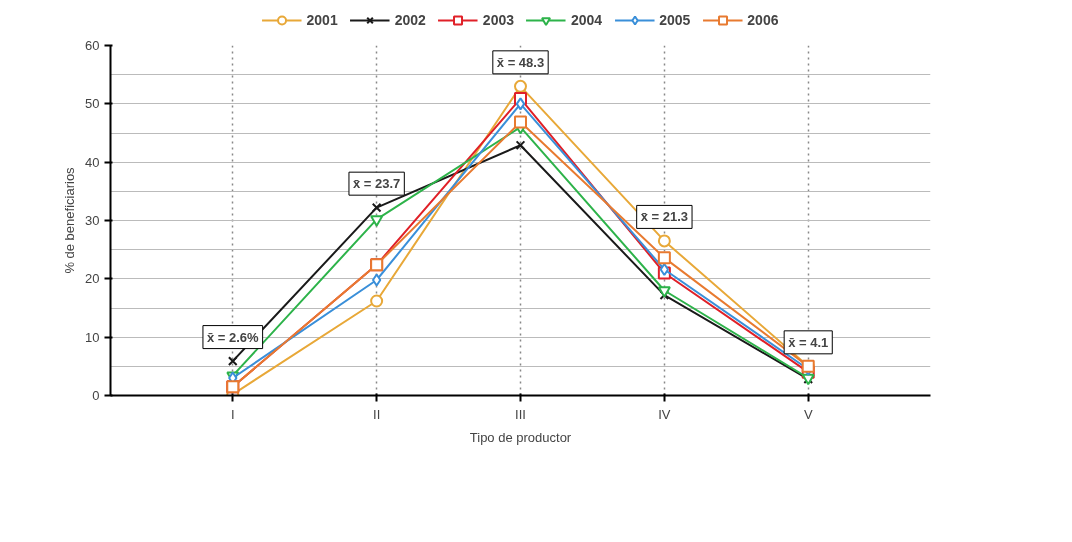 The height and width of the screenshot is (542, 1072). I want to click on legend-label: 2005, so click(675, 20).